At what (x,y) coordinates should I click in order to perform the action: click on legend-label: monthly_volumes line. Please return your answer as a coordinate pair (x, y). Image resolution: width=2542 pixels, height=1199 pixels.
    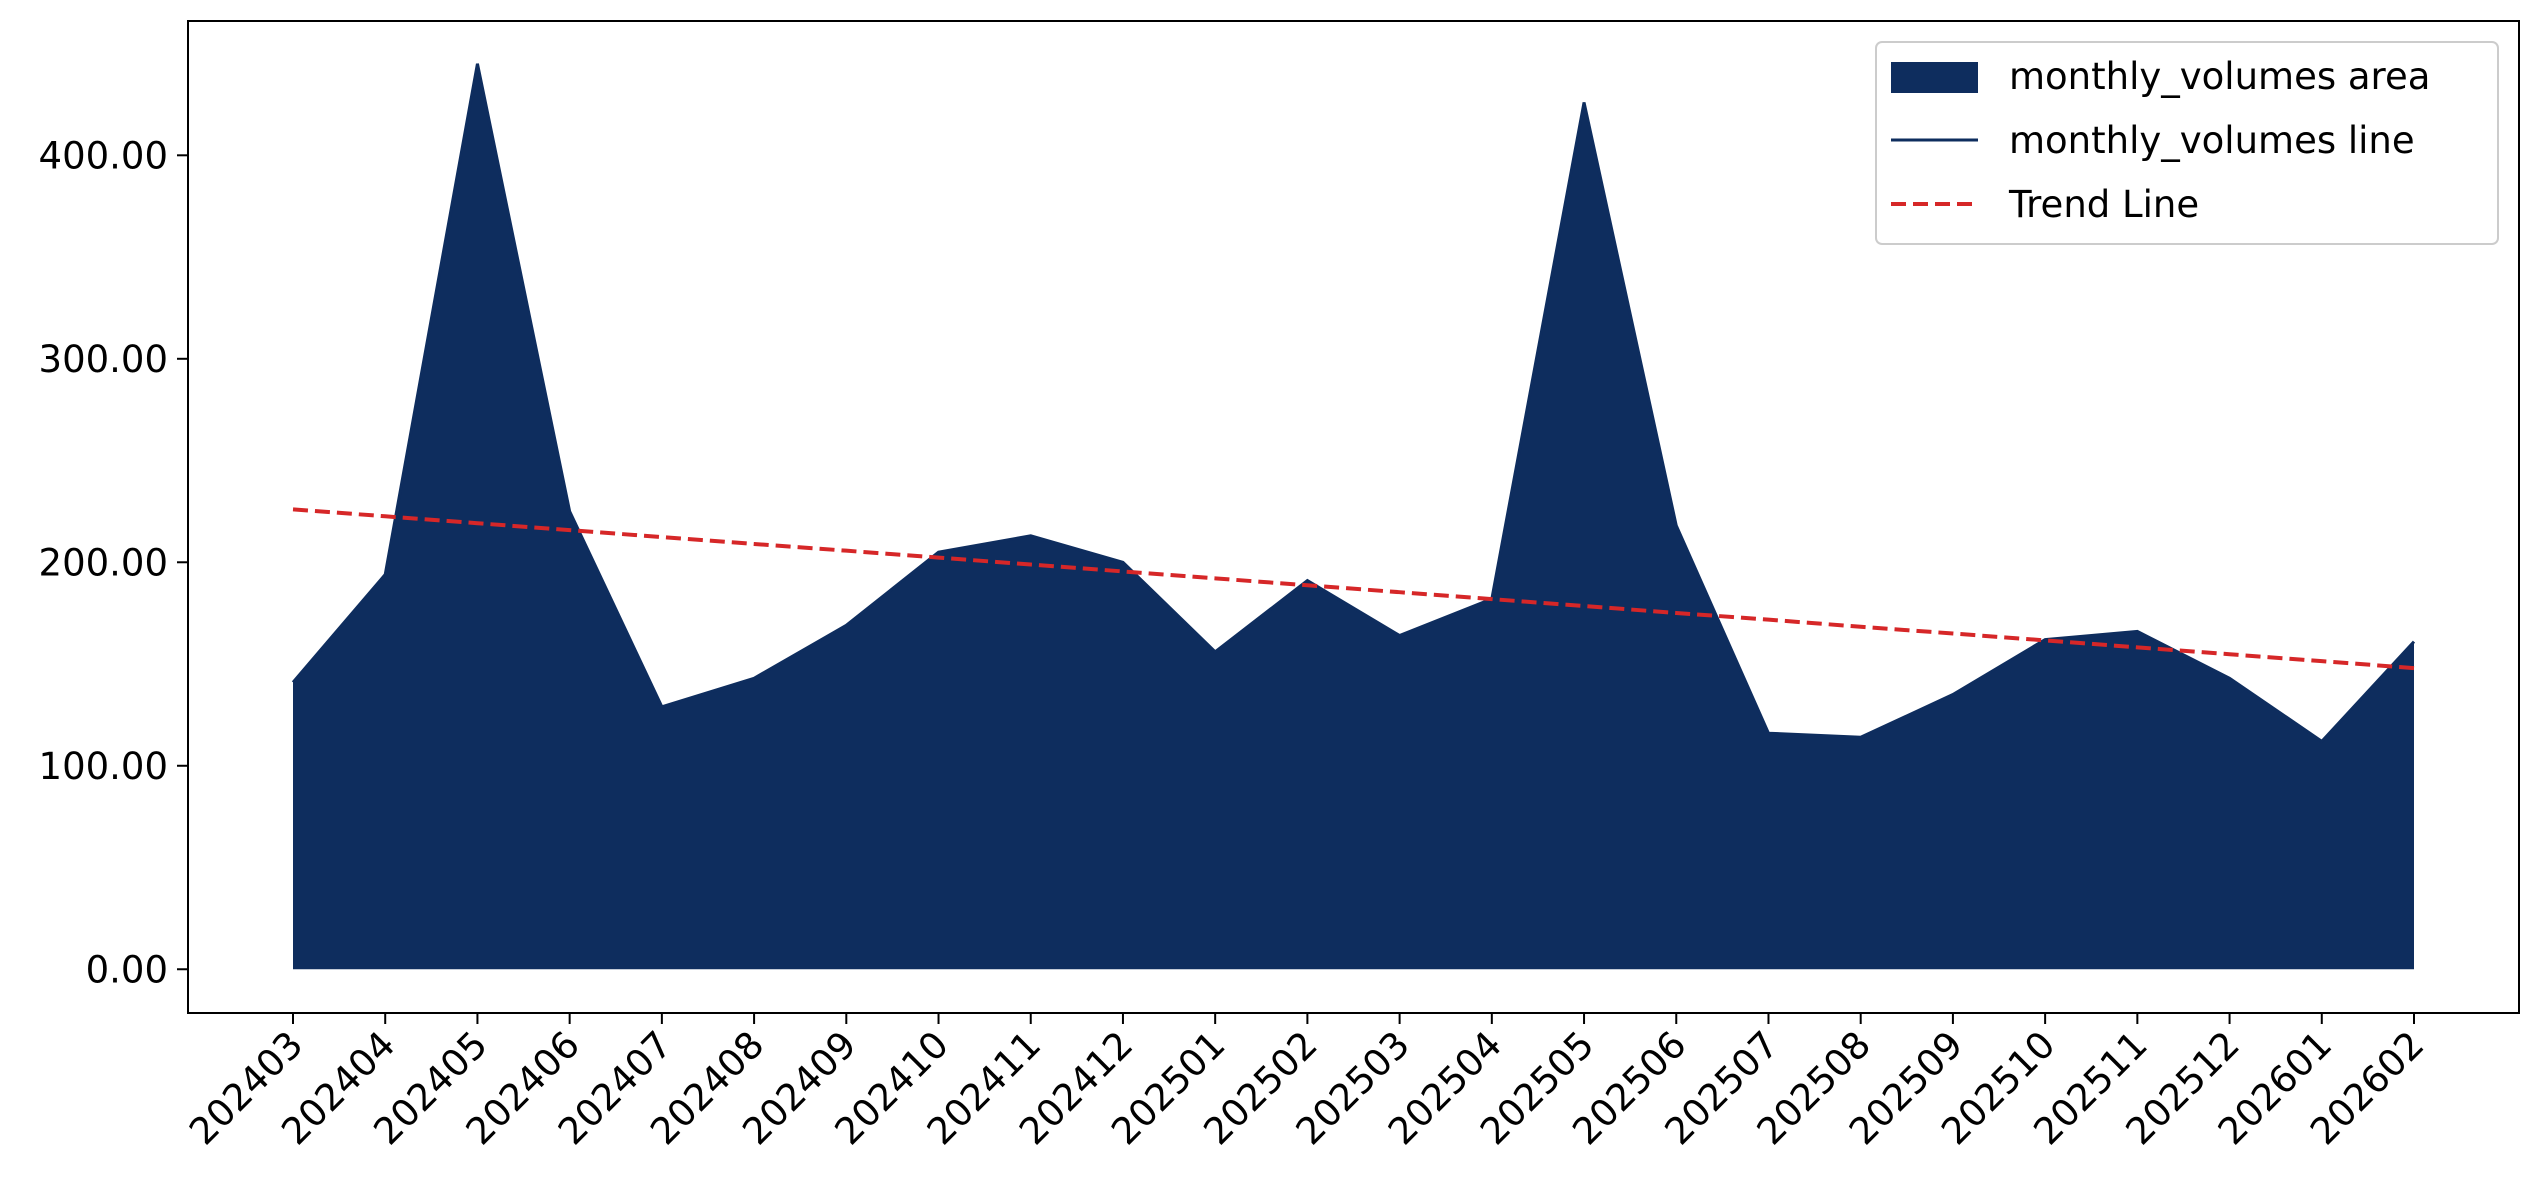
    Looking at the image, I should click on (2212, 140).